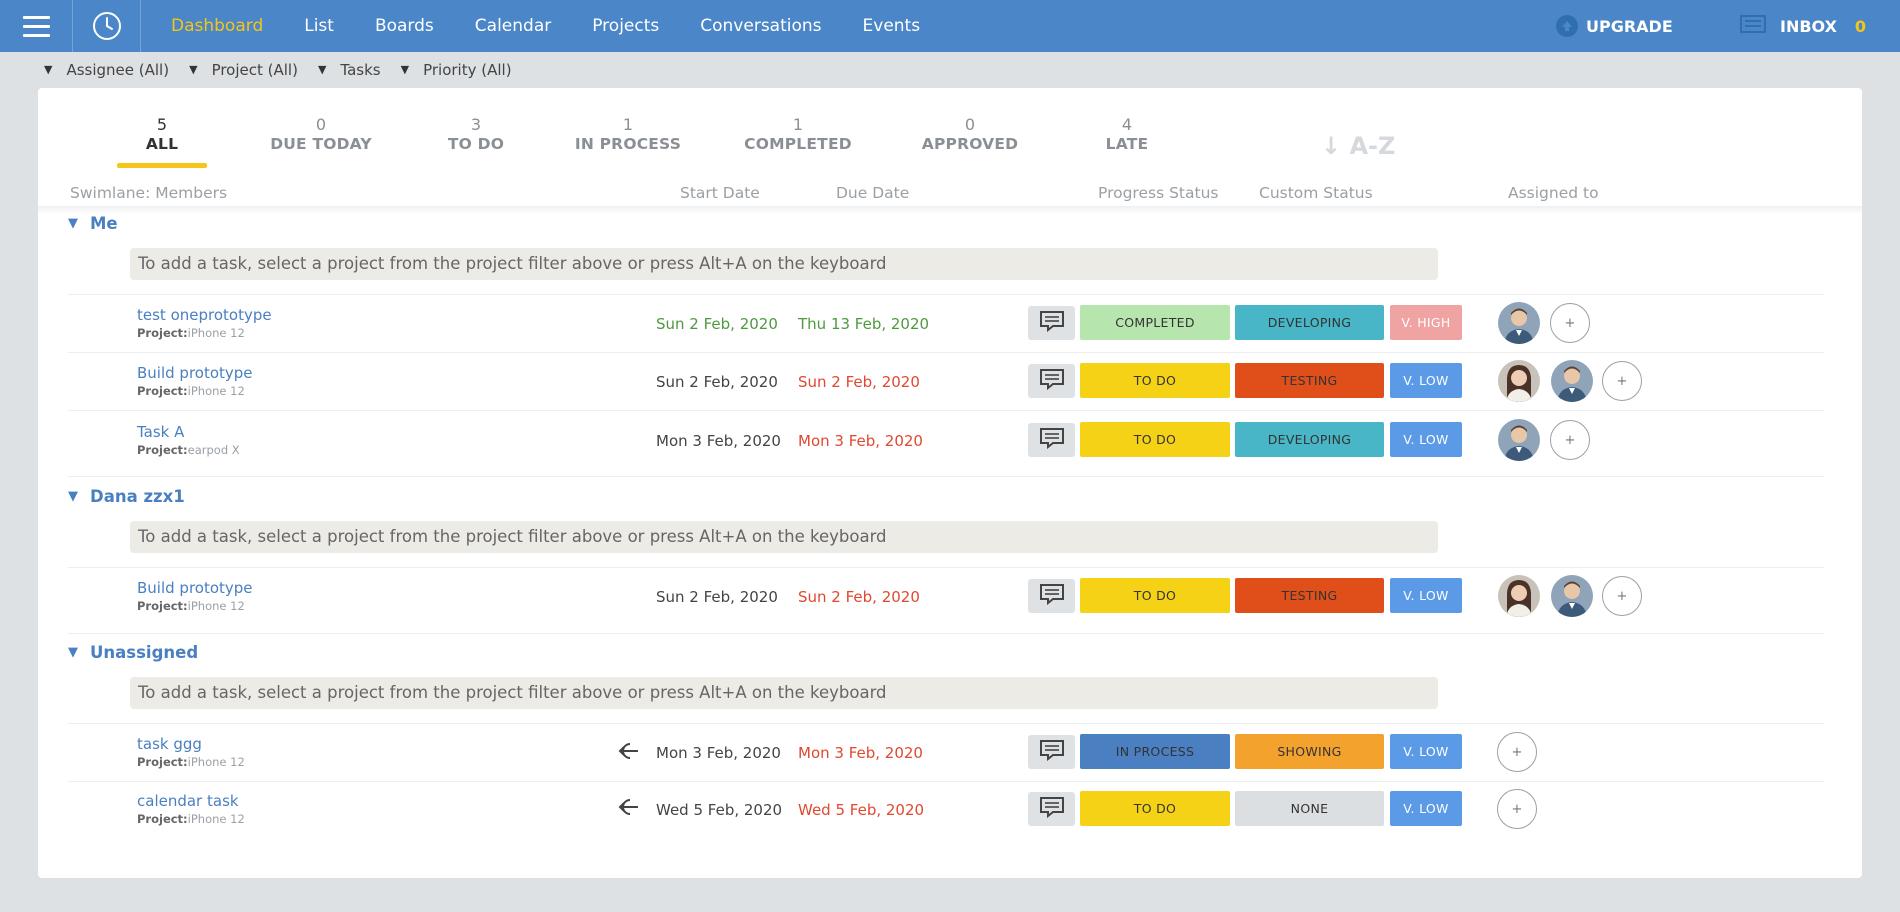 Image resolution: width=1900 pixels, height=912 pixels. What do you see at coordinates (404, 26) in the screenshot?
I see `nav-boards: Boards` at bounding box center [404, 26].